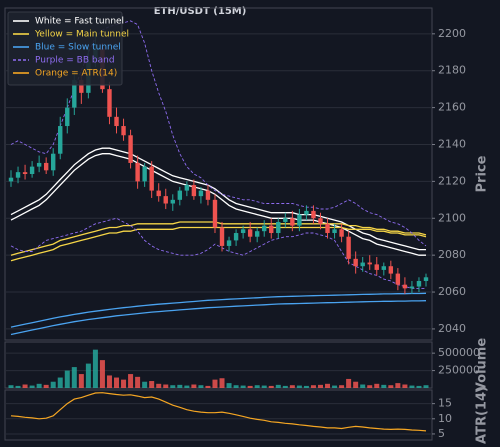  Describe the element at coordinates (218, 365) in the screenshot. I see `panel-frame` at that location.